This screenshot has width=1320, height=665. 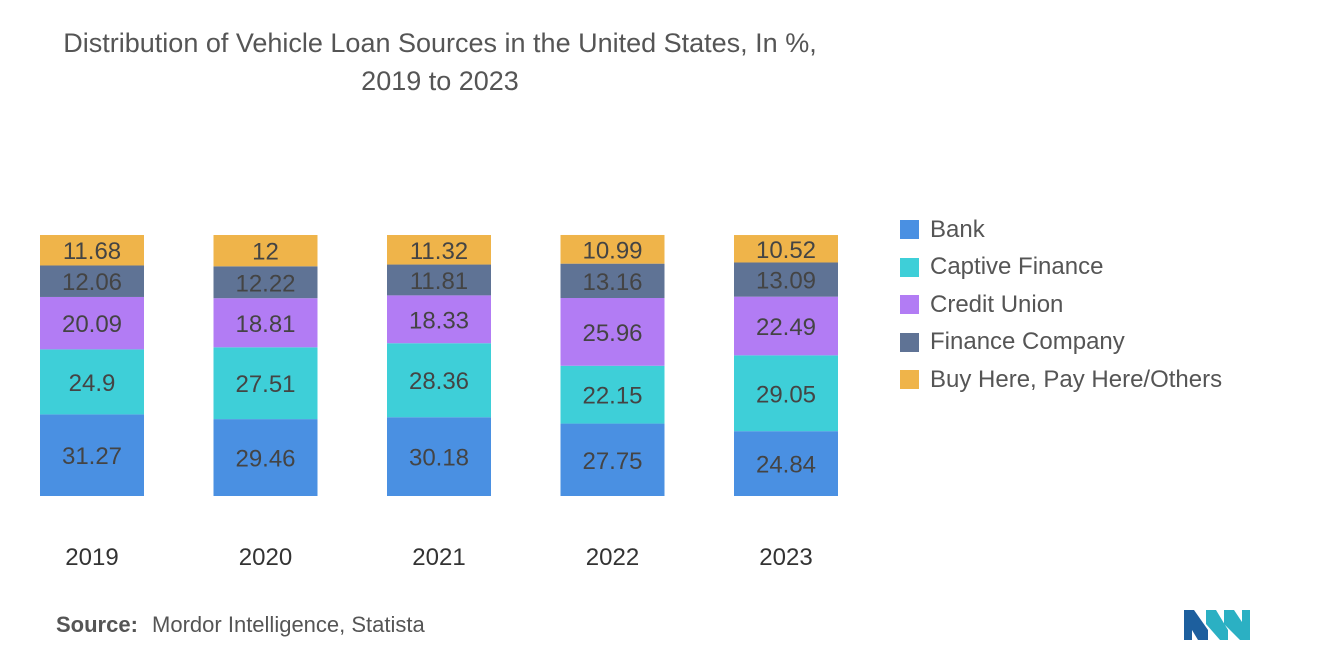 What do you see at coordinates (440, 81) in the screenshot?
I see `chart-title-line-2: 2019 to 2023` at bounding box center [440, 81].